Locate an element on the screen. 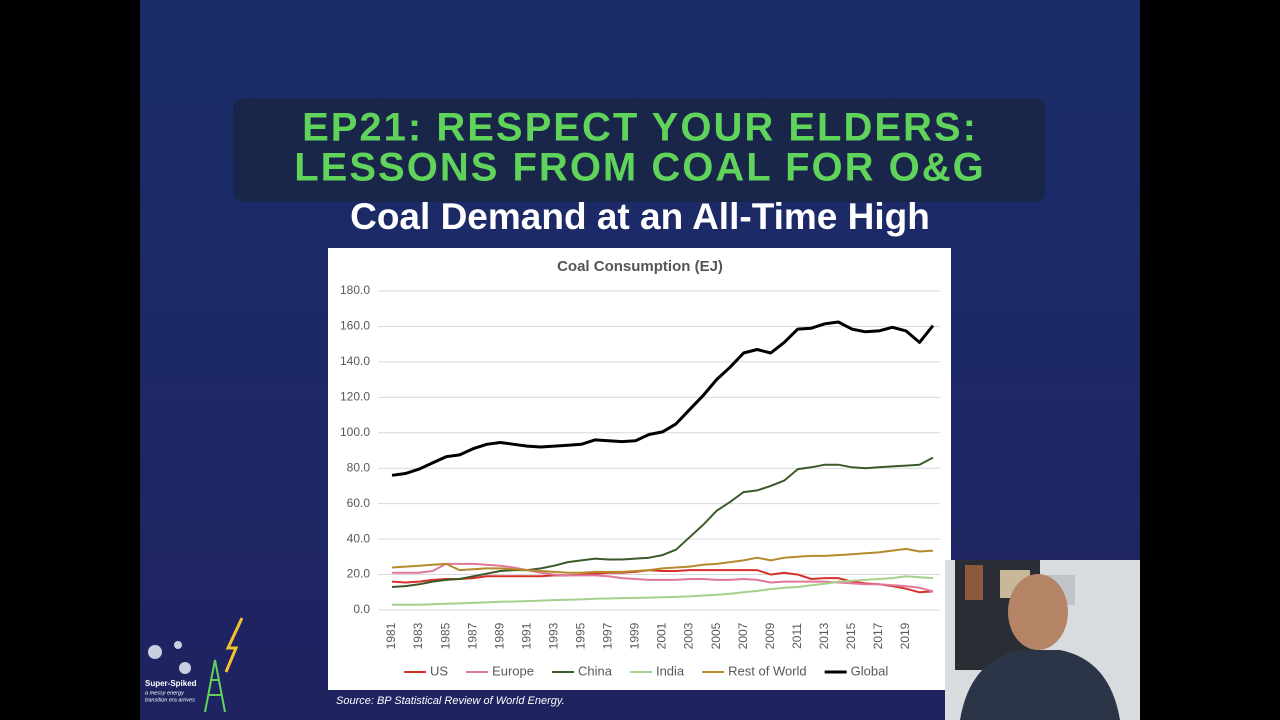 This screenshot has height=720, width=1280. slide-heading: Coal Demand at an All-Time High is located at coordinates (640, 216).